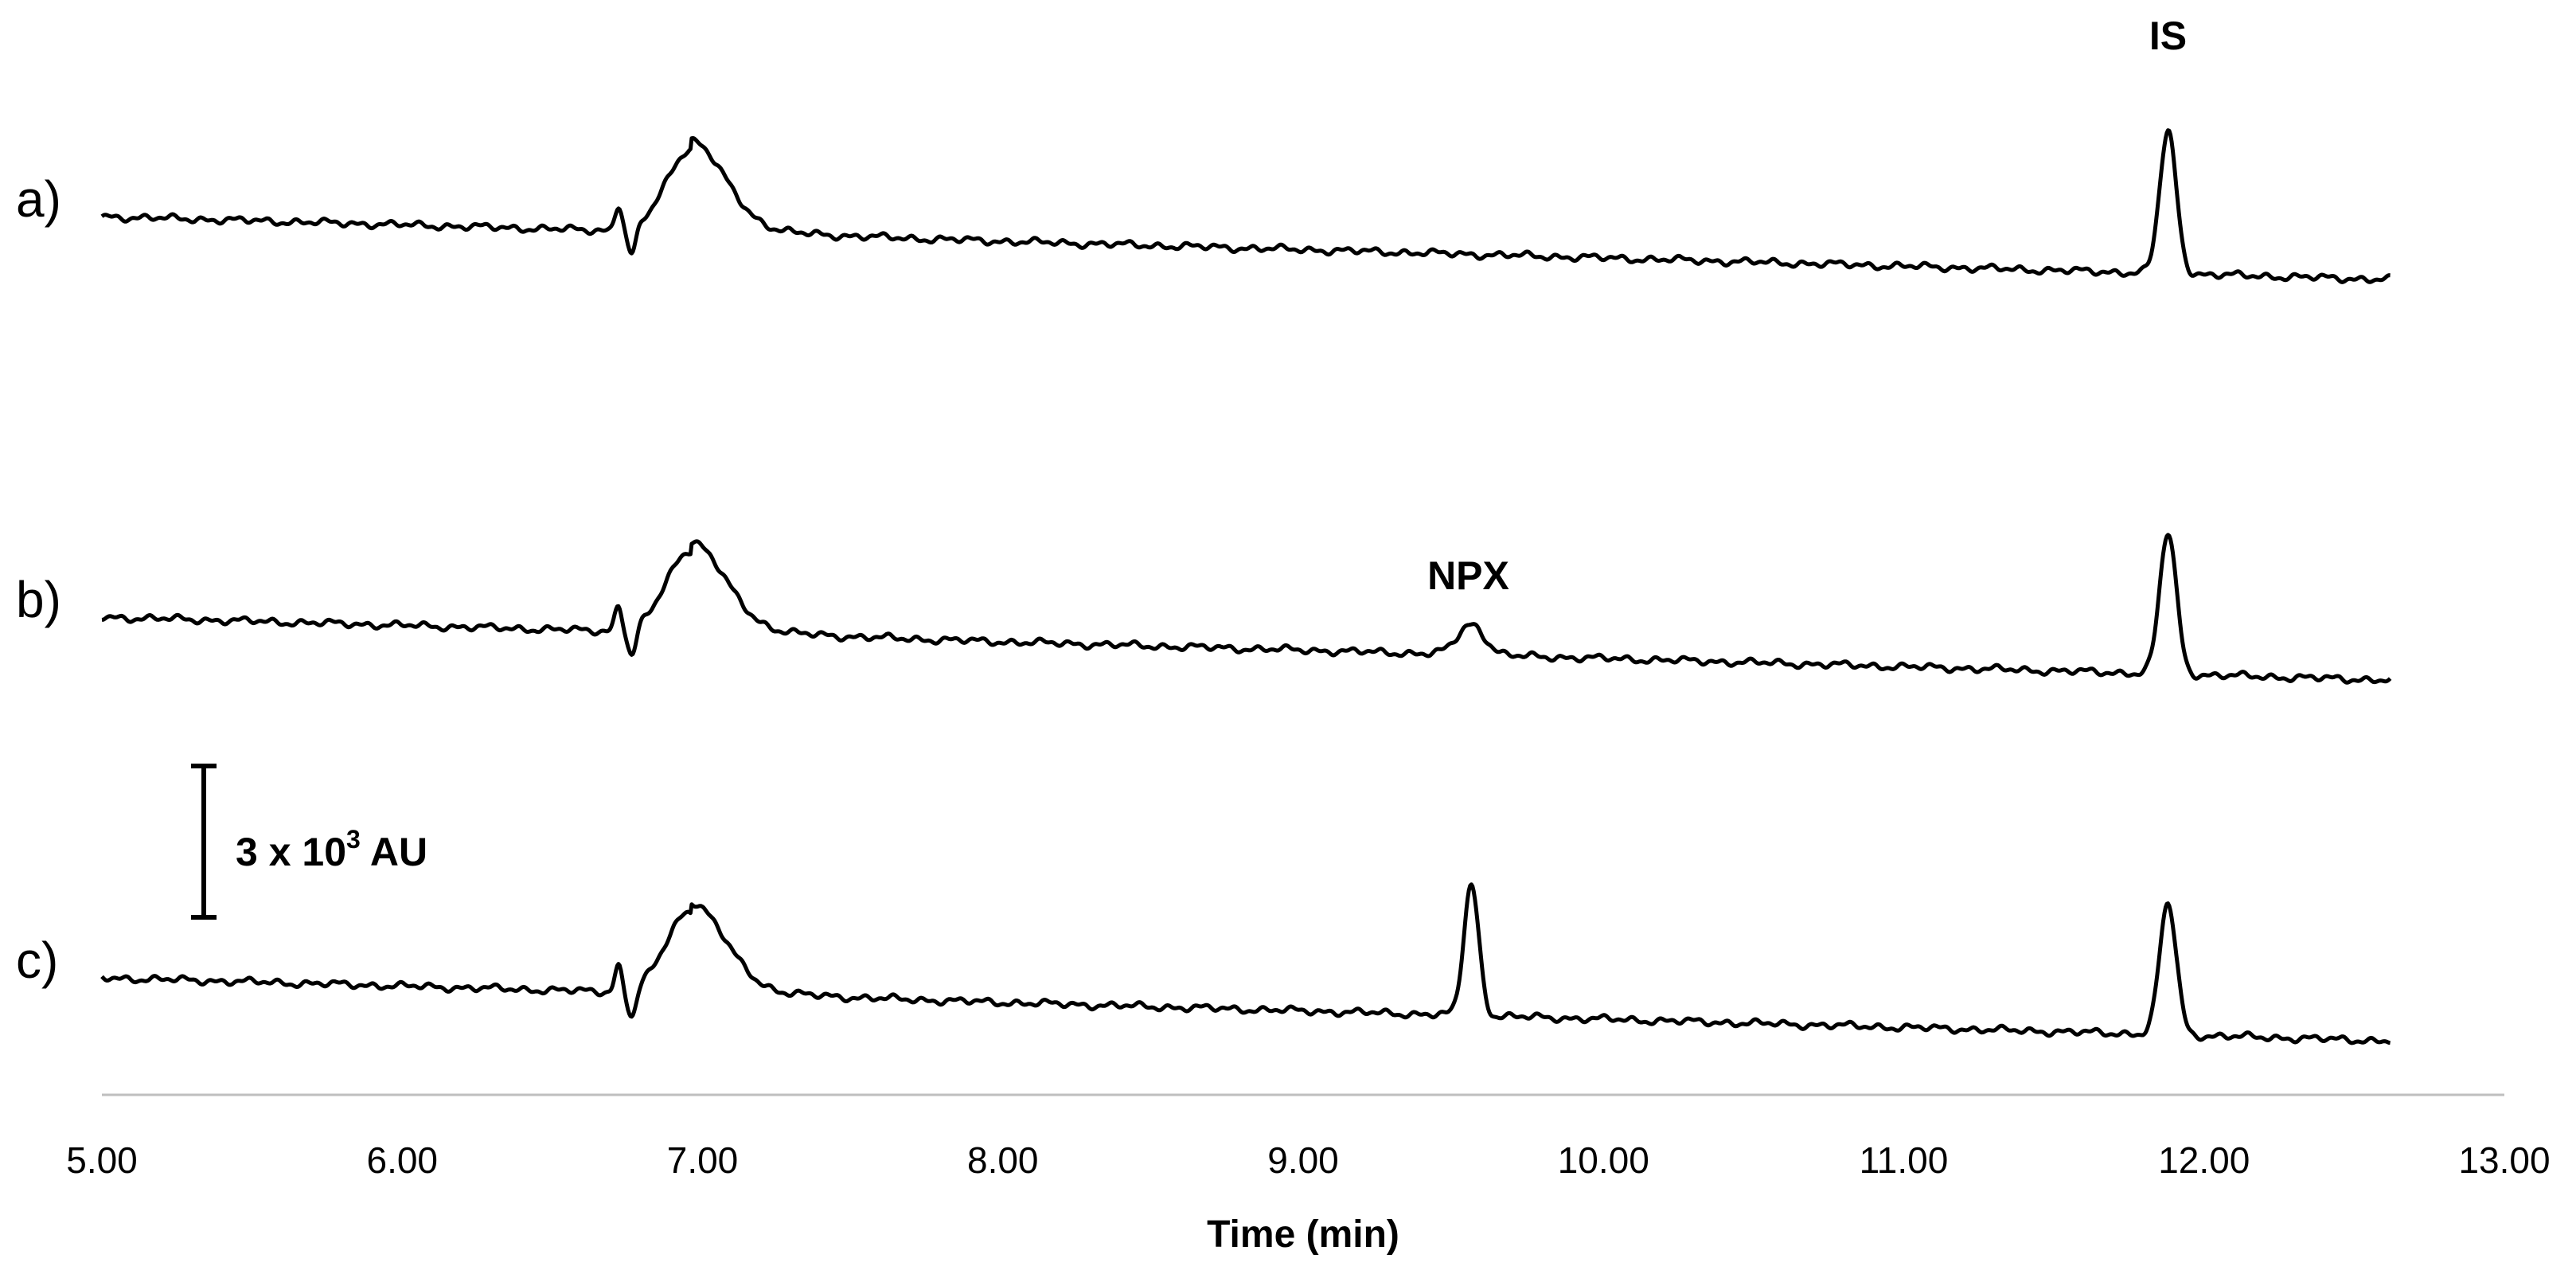 This screenshot has width=2576, height=1274. Describe the element at coordinates (1245, 206) in the screenshot. I see `trace-a` at that location.